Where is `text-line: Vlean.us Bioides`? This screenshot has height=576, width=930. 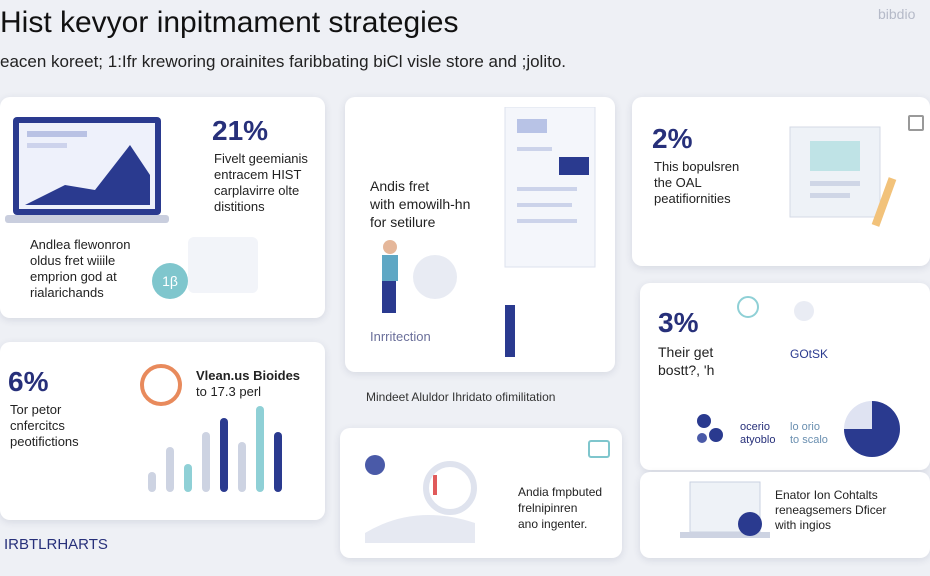 text-line: Vlean.us Bioides is located at coordinates (248, 375).